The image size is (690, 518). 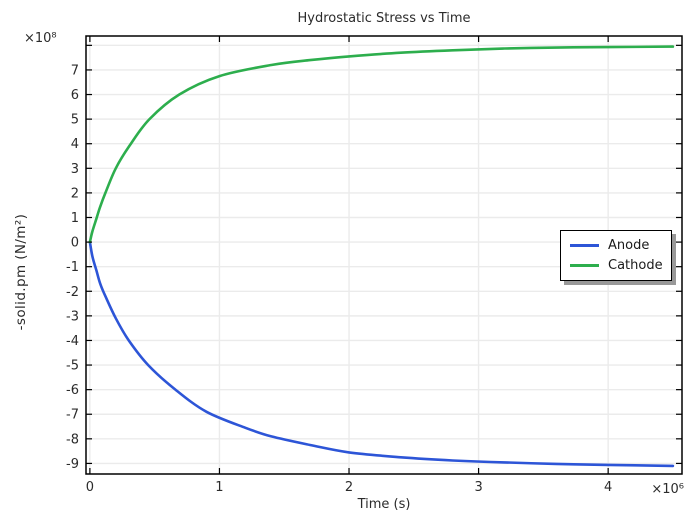 I want to click on y-tick-label: 3, so click(x=75, y=169).